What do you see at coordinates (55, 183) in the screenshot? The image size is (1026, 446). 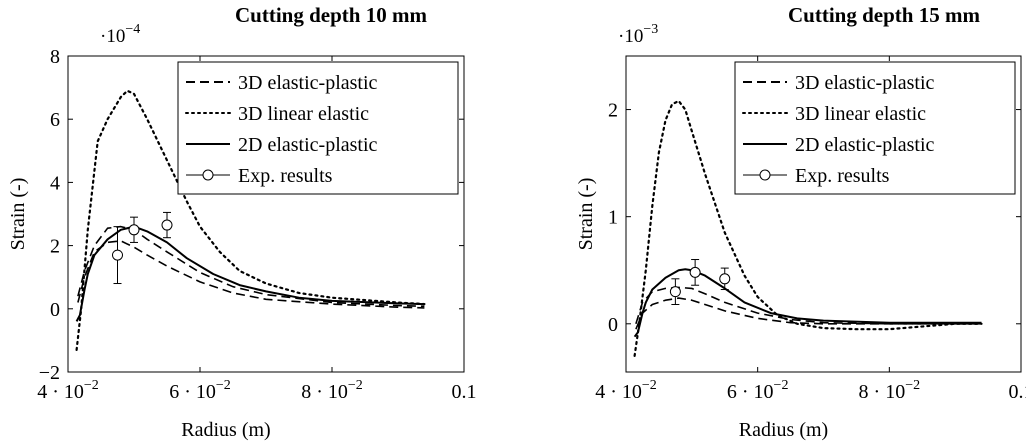 I see `y-tick-label: 4` at bounding box center [55, 183].